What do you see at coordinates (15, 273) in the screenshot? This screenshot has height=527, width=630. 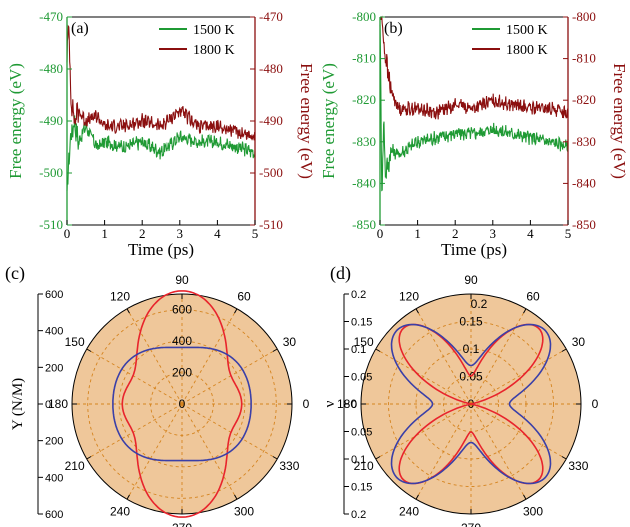 I see `panel-label: (c)` at bounding box center [15, 273].